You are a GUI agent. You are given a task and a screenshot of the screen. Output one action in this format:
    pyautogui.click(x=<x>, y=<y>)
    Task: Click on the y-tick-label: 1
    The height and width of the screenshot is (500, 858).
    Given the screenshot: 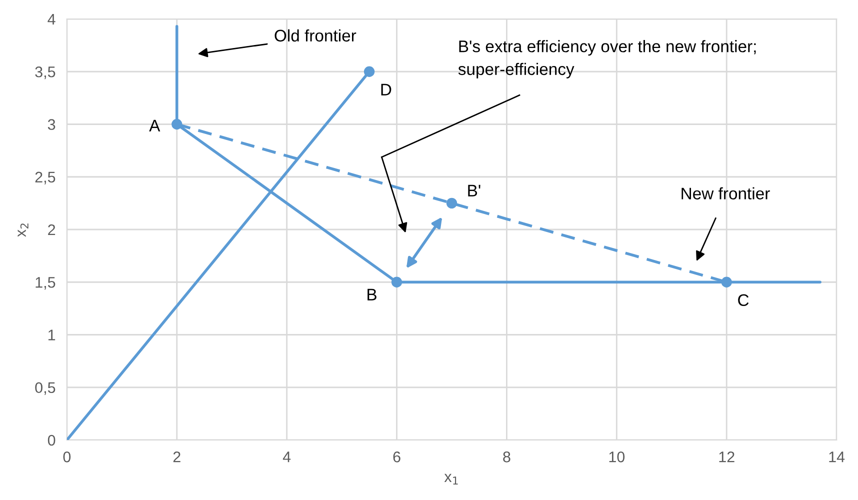 What is the action you would take?
    pyautogui.click(x=52, y=335)
    